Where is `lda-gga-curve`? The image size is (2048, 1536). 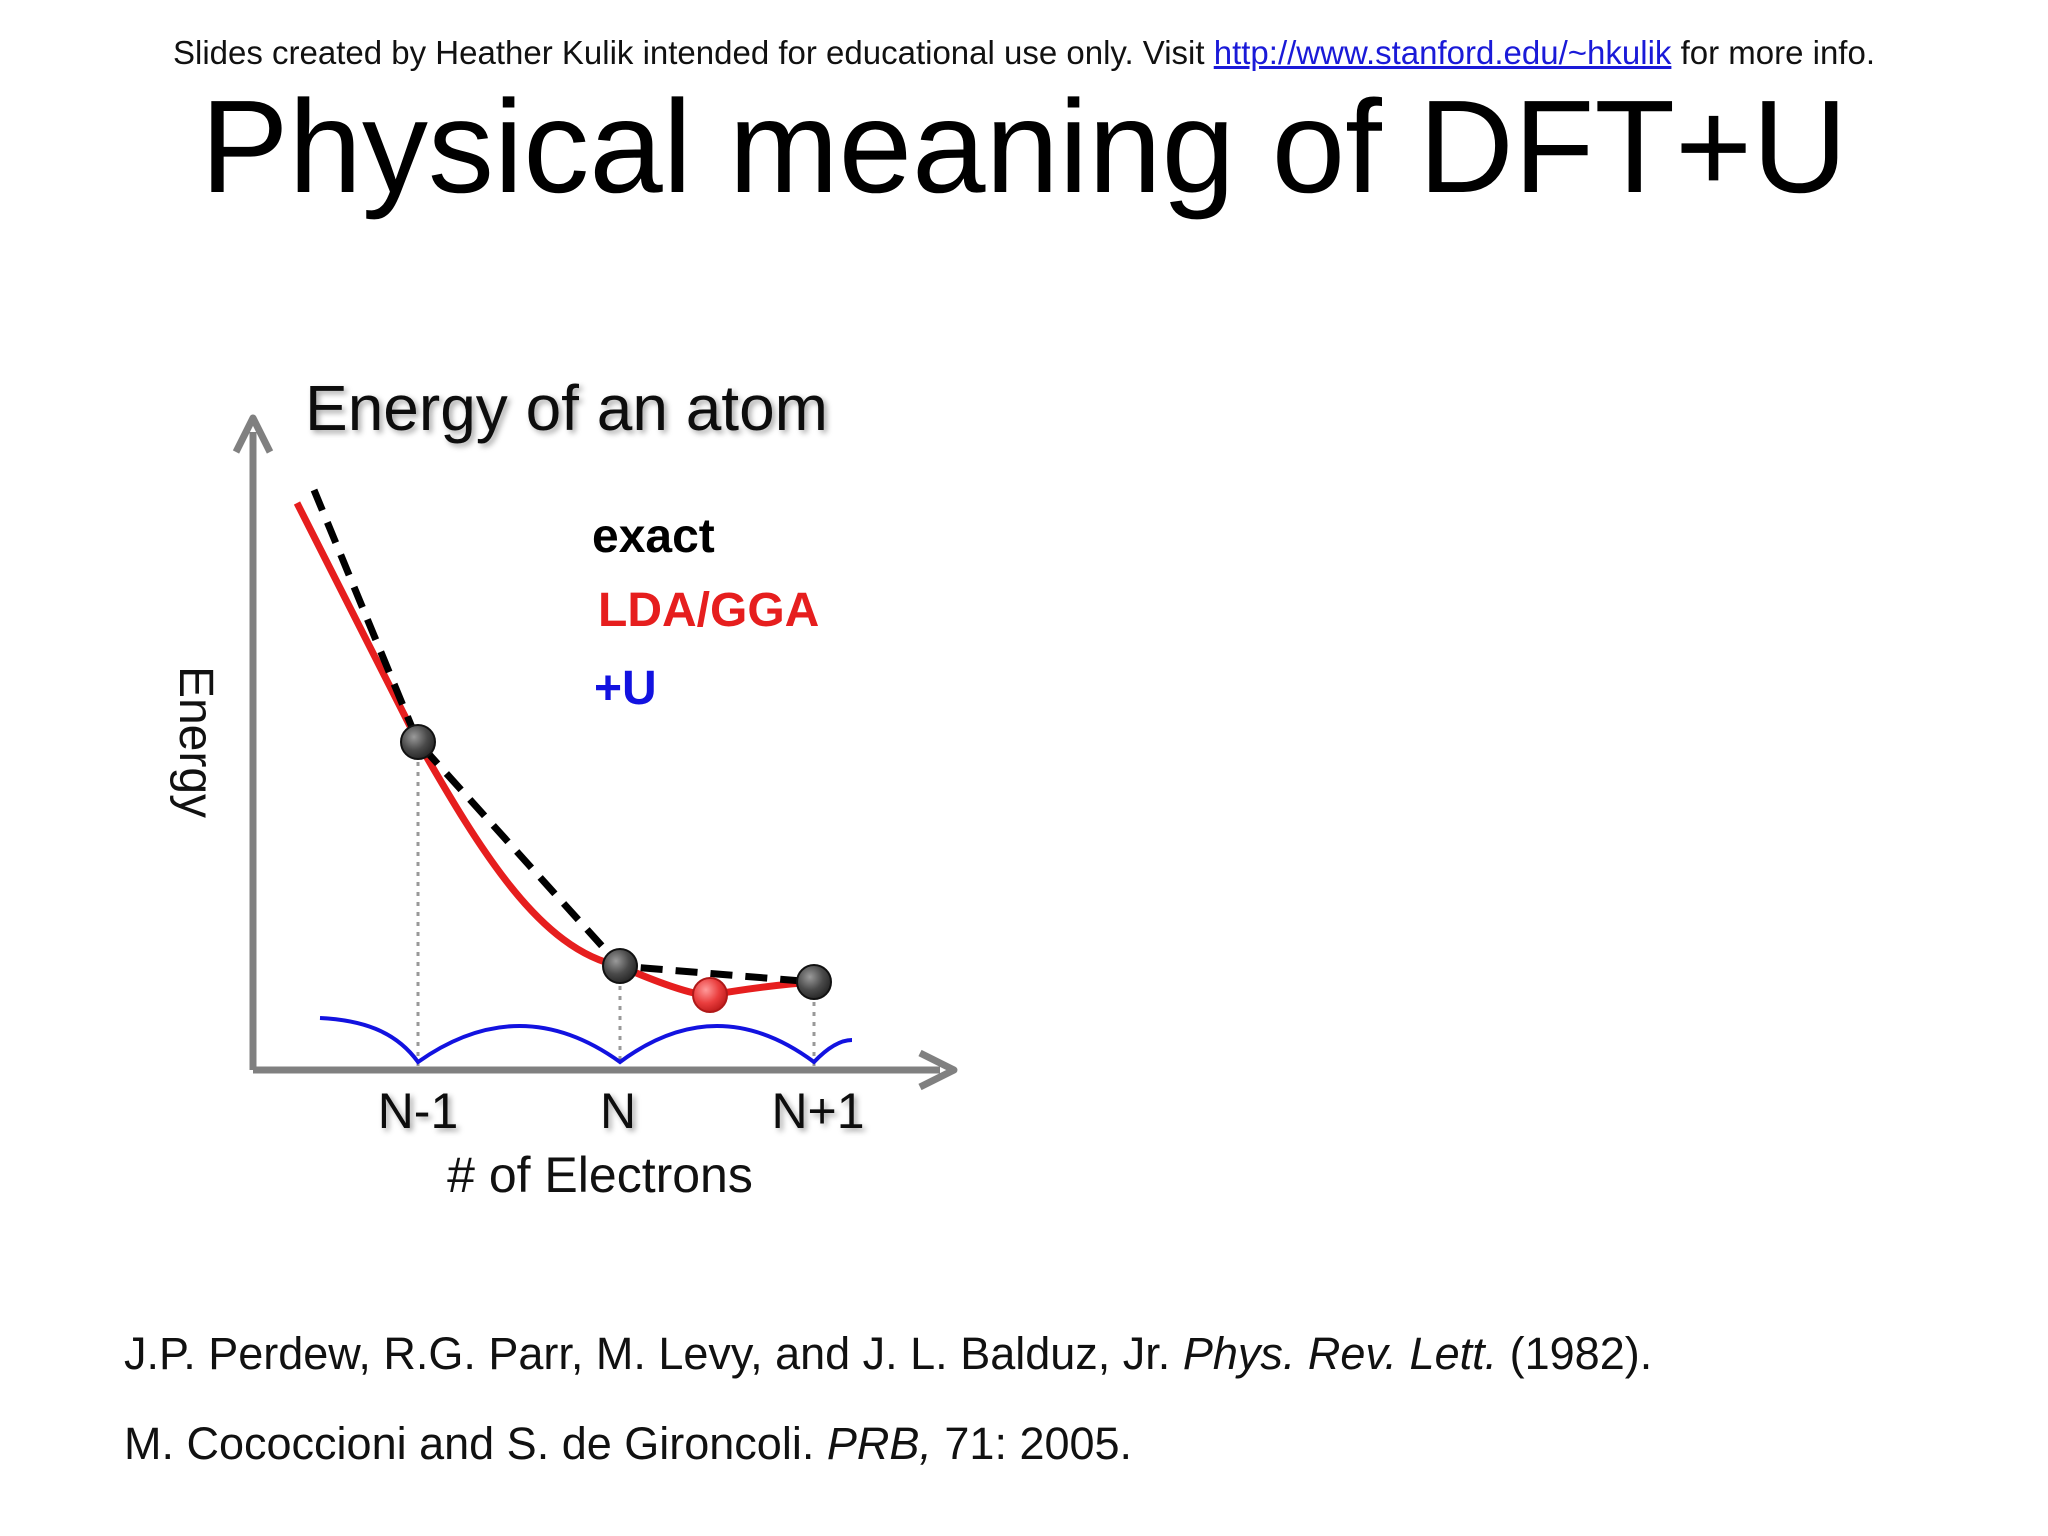
lda-gga-curve is located at coordinates (554, 750).